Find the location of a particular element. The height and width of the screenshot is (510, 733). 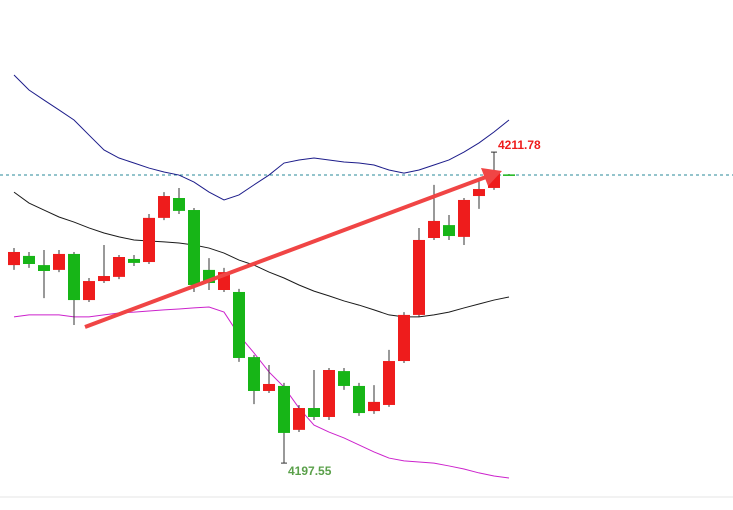

low-label: 4197.55 is located at coordinates (310, 471).